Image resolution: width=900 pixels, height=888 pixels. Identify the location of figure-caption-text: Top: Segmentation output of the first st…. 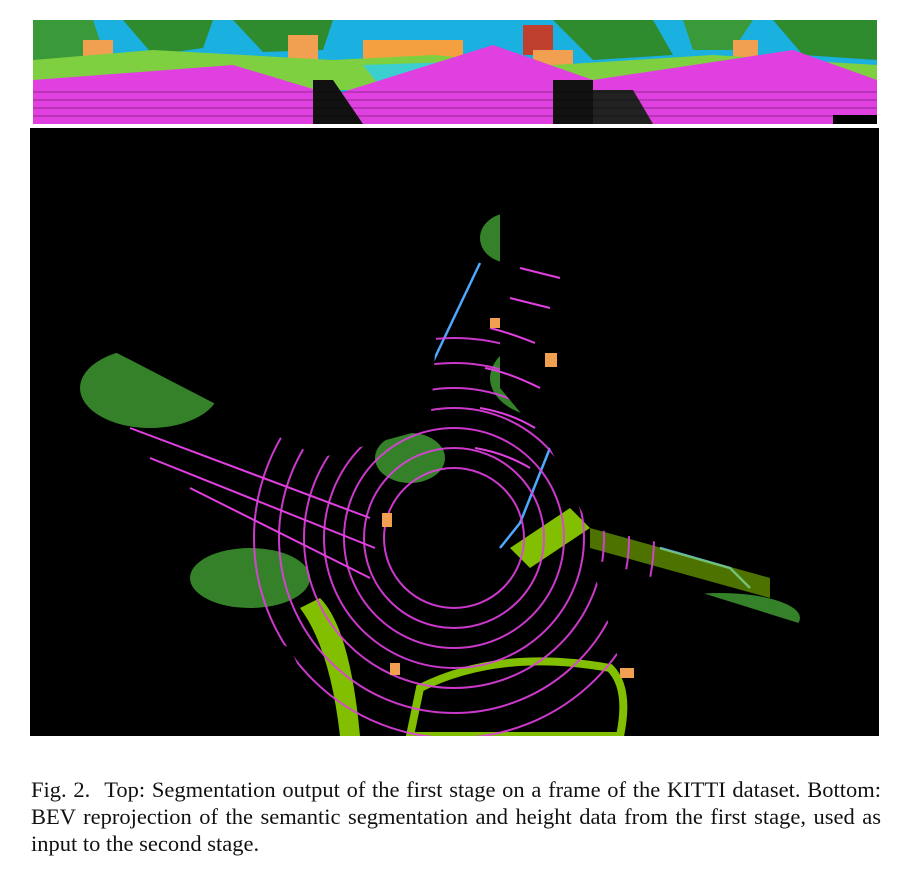
(456, 816).